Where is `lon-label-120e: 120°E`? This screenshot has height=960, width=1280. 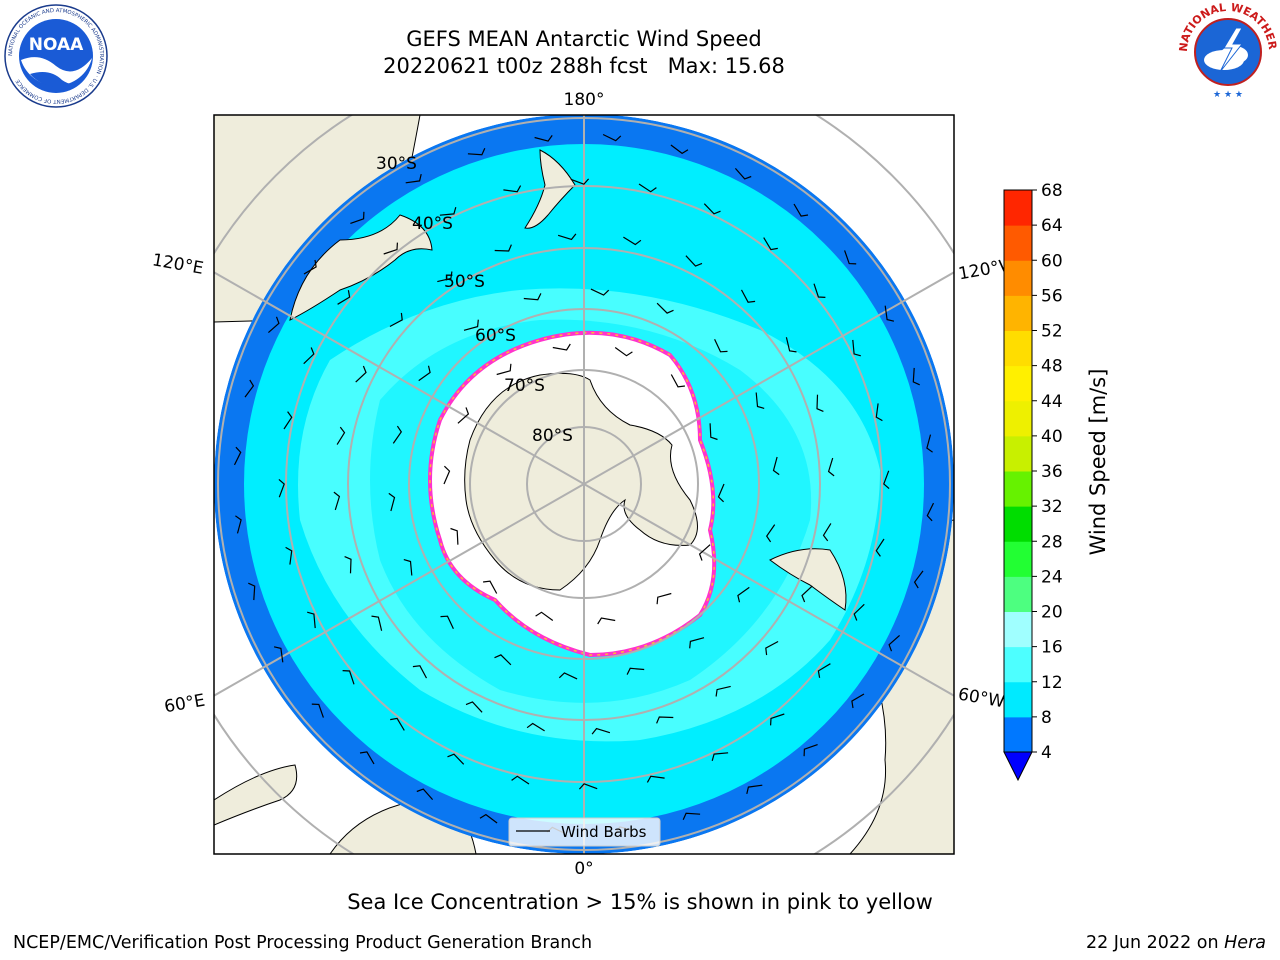
lon-label-120e: 120°E is located at coordinates (178, 264).